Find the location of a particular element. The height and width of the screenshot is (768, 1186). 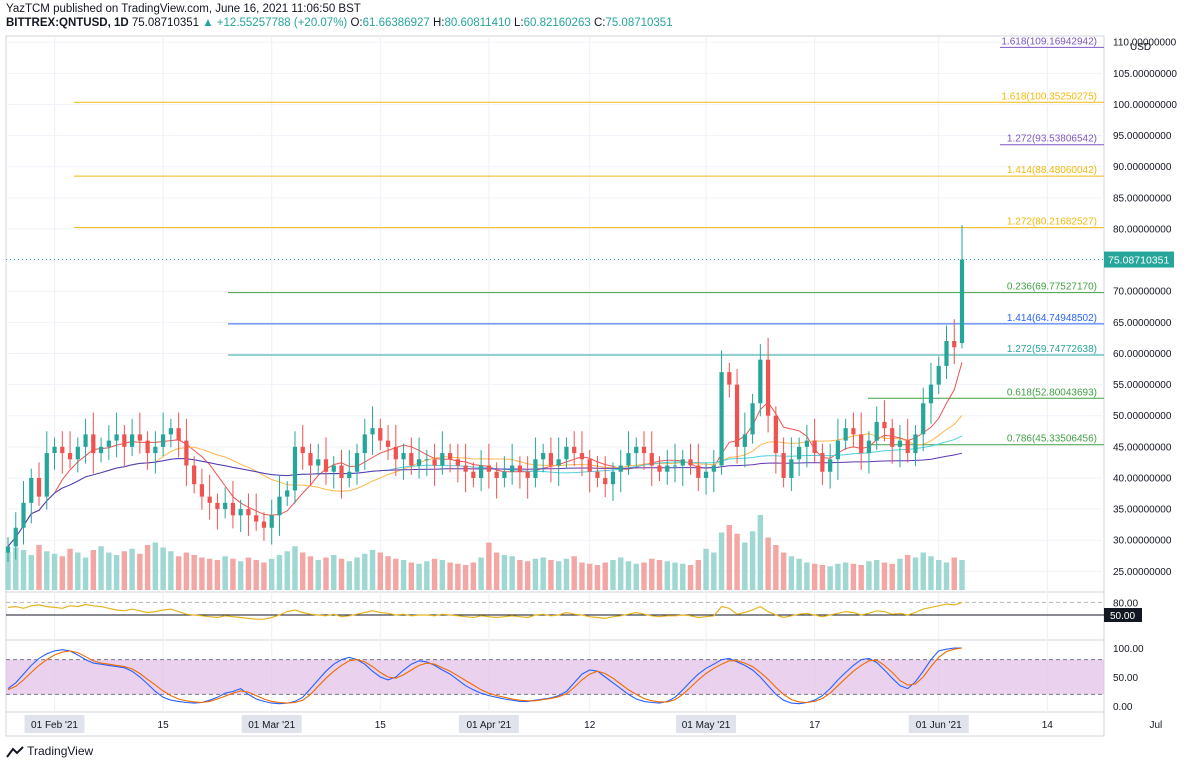

price-tick-label: 100.00000000 is located at coordinates (1145, 105).